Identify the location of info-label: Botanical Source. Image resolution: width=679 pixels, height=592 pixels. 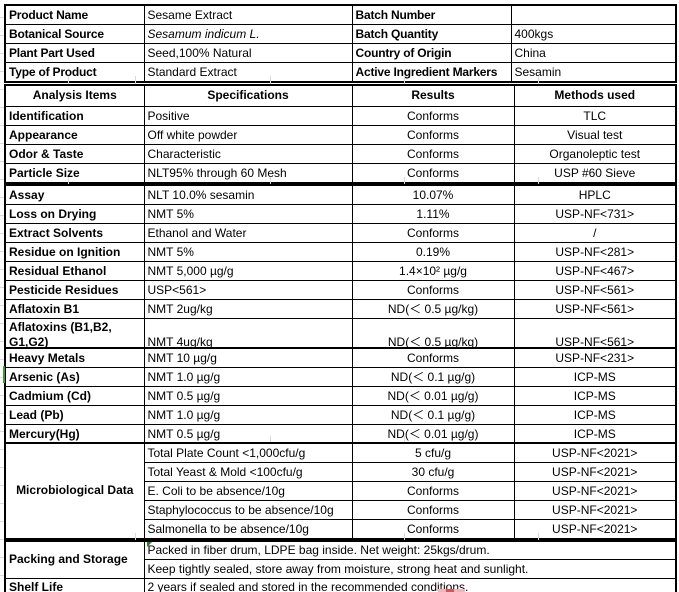
(74, 34).